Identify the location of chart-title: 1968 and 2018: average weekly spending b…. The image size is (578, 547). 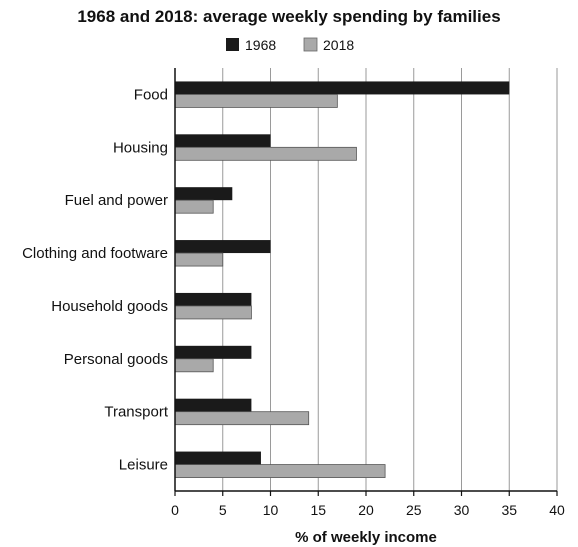
(288, 16).